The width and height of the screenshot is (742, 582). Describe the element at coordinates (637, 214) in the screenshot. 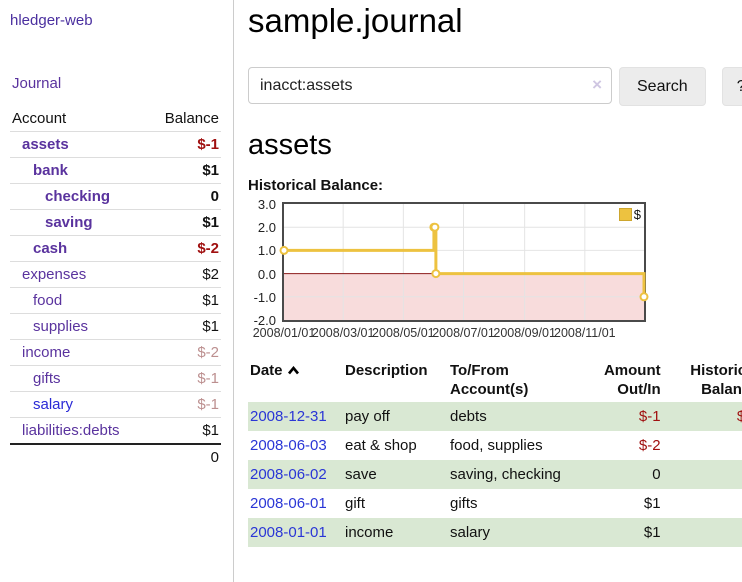

I see `legend-label: $` at that location.